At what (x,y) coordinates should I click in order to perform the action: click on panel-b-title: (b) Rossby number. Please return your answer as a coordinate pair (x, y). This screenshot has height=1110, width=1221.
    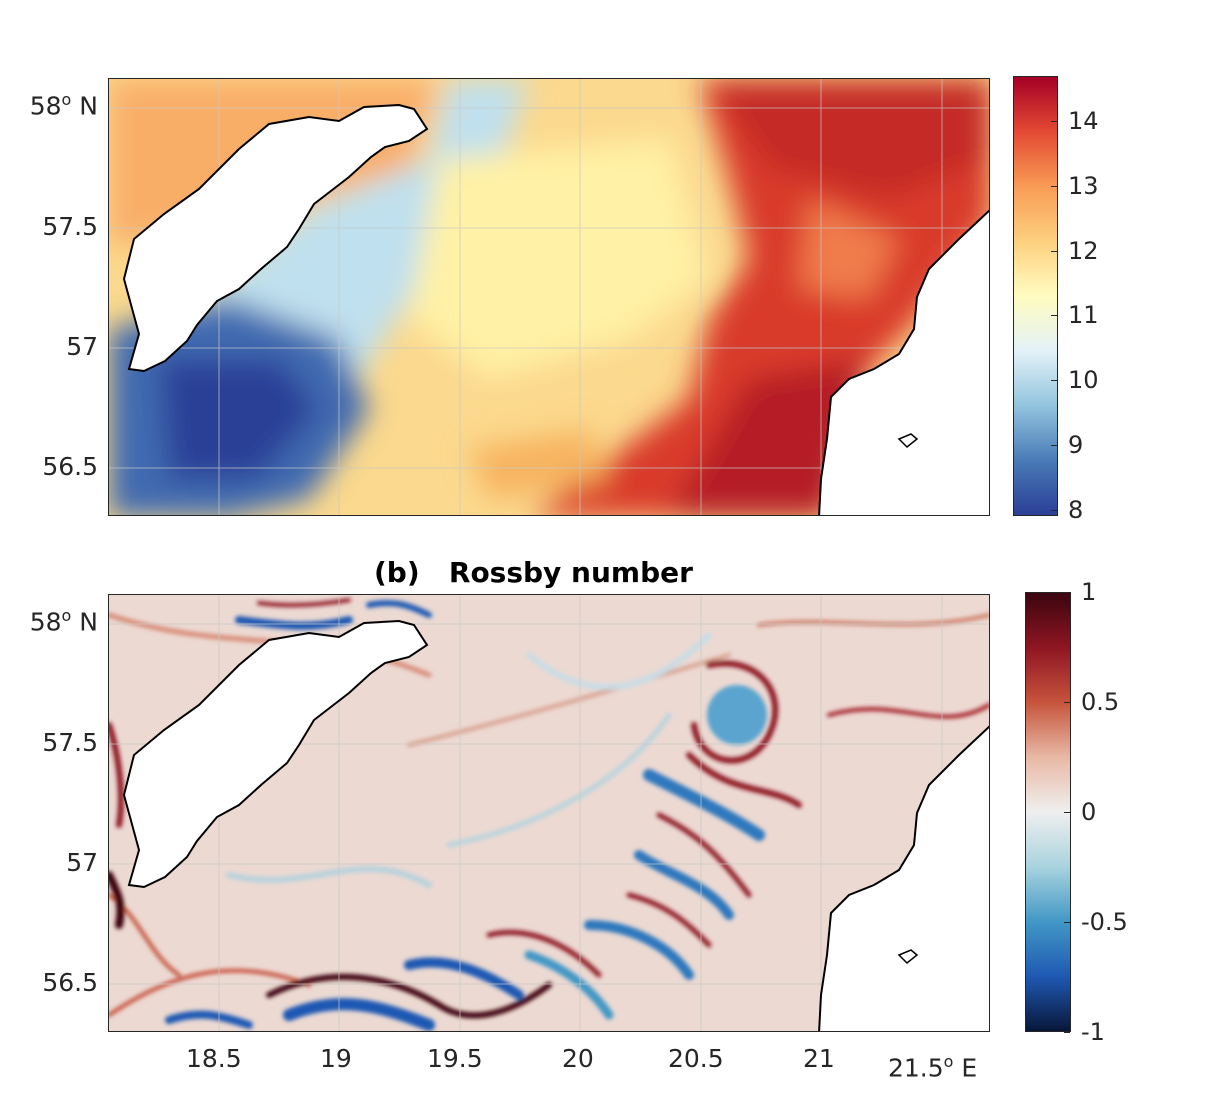
    Looking at the image, I should click on (533, 572).